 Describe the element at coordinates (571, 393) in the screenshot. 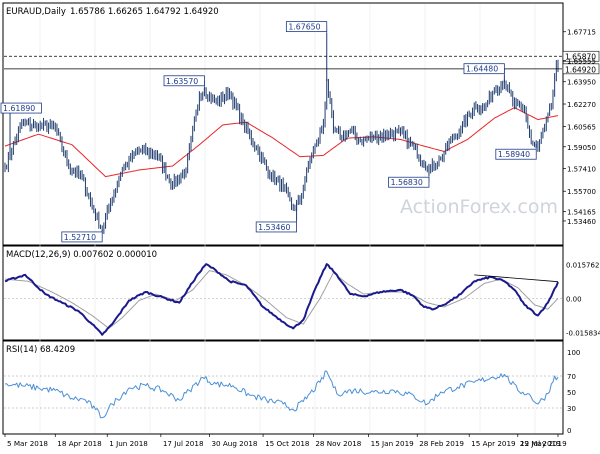

I see `rsi-tick-label: 50` at that location.